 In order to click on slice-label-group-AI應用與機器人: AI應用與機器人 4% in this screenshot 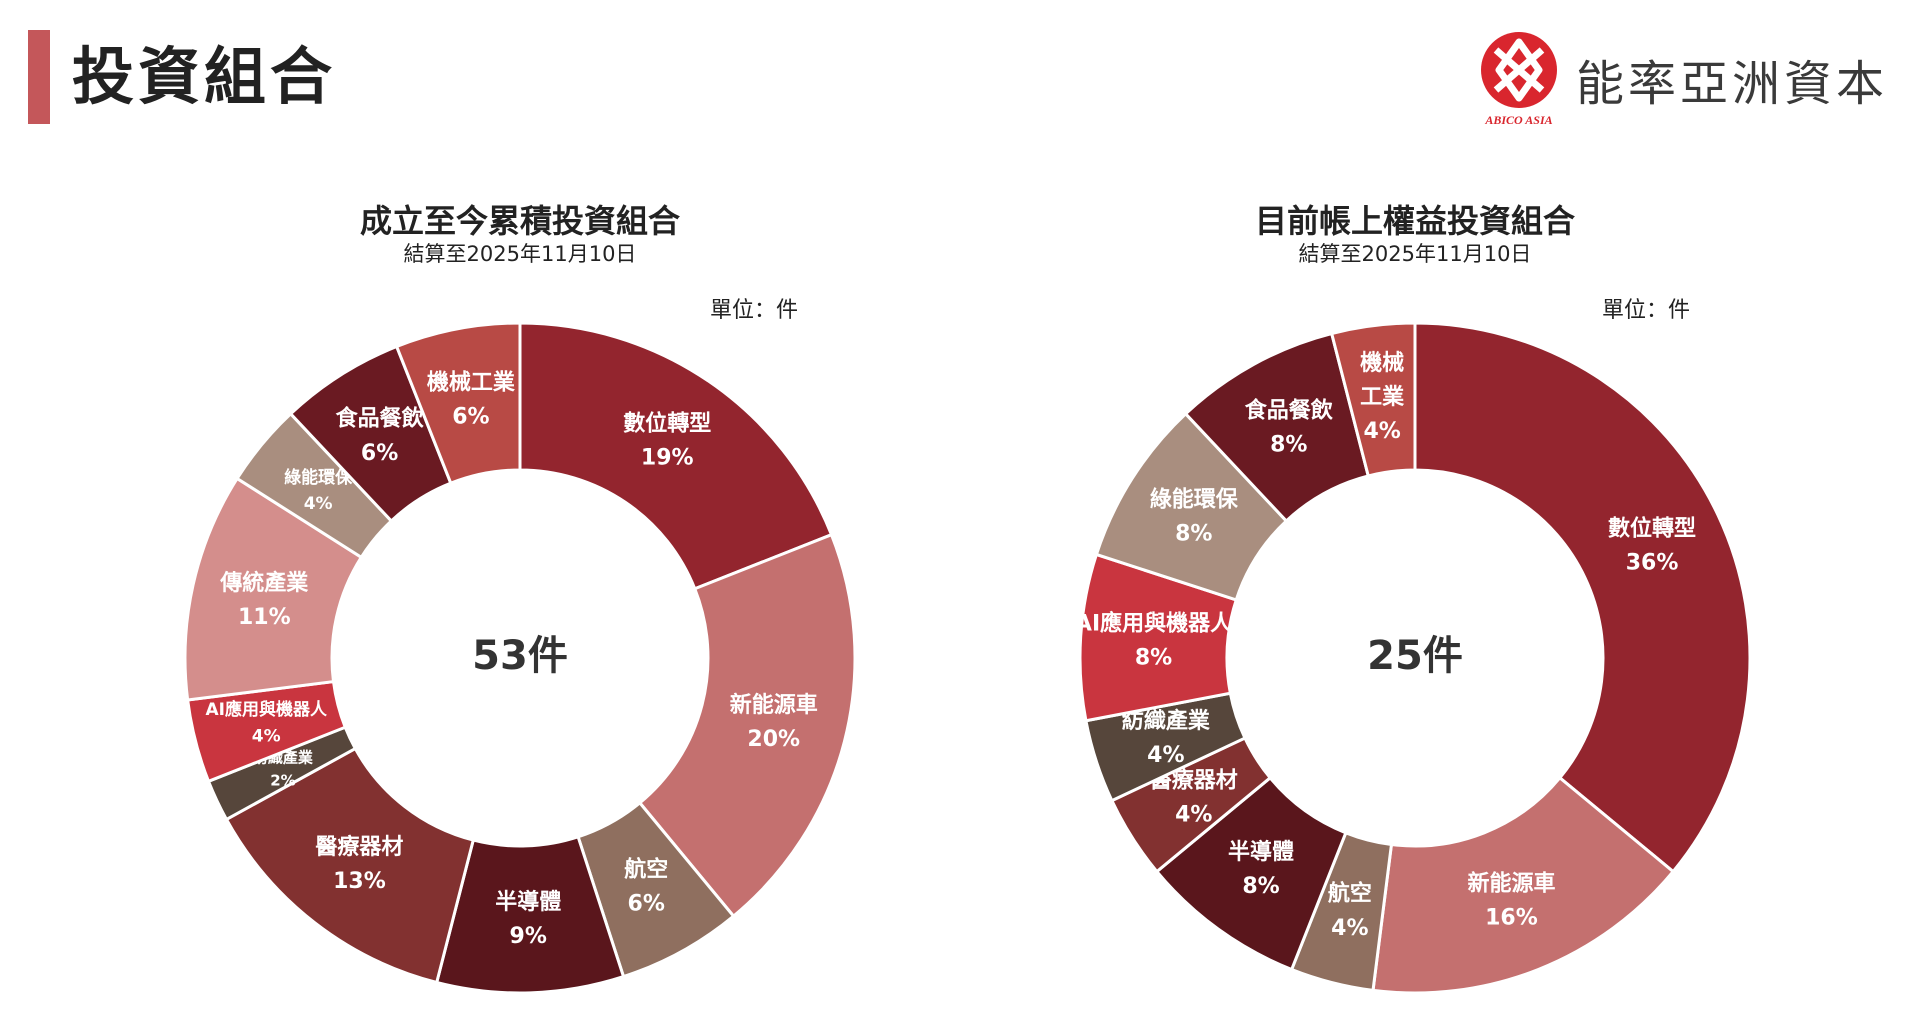, I will do `click(266, 722)`.